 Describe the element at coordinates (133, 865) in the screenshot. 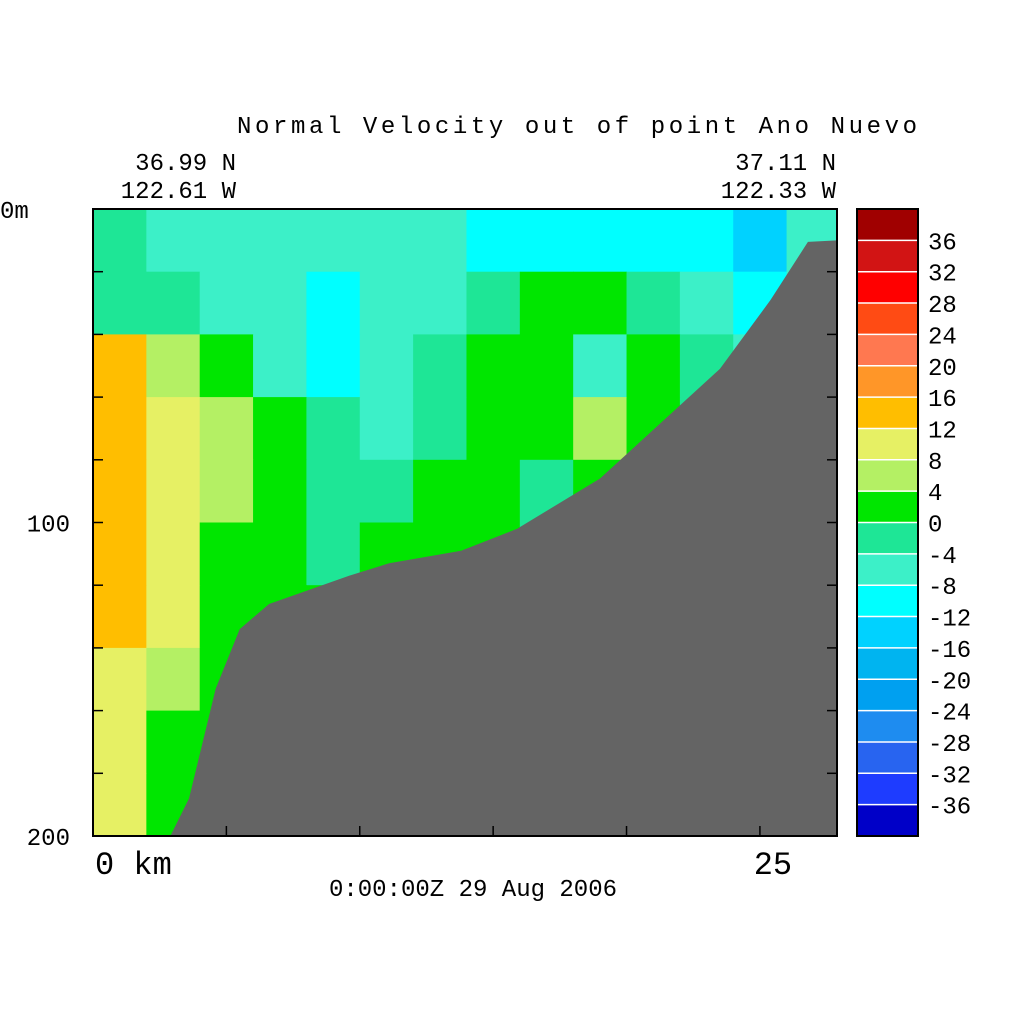

I see `x-tick-label: 0 km` at that location.